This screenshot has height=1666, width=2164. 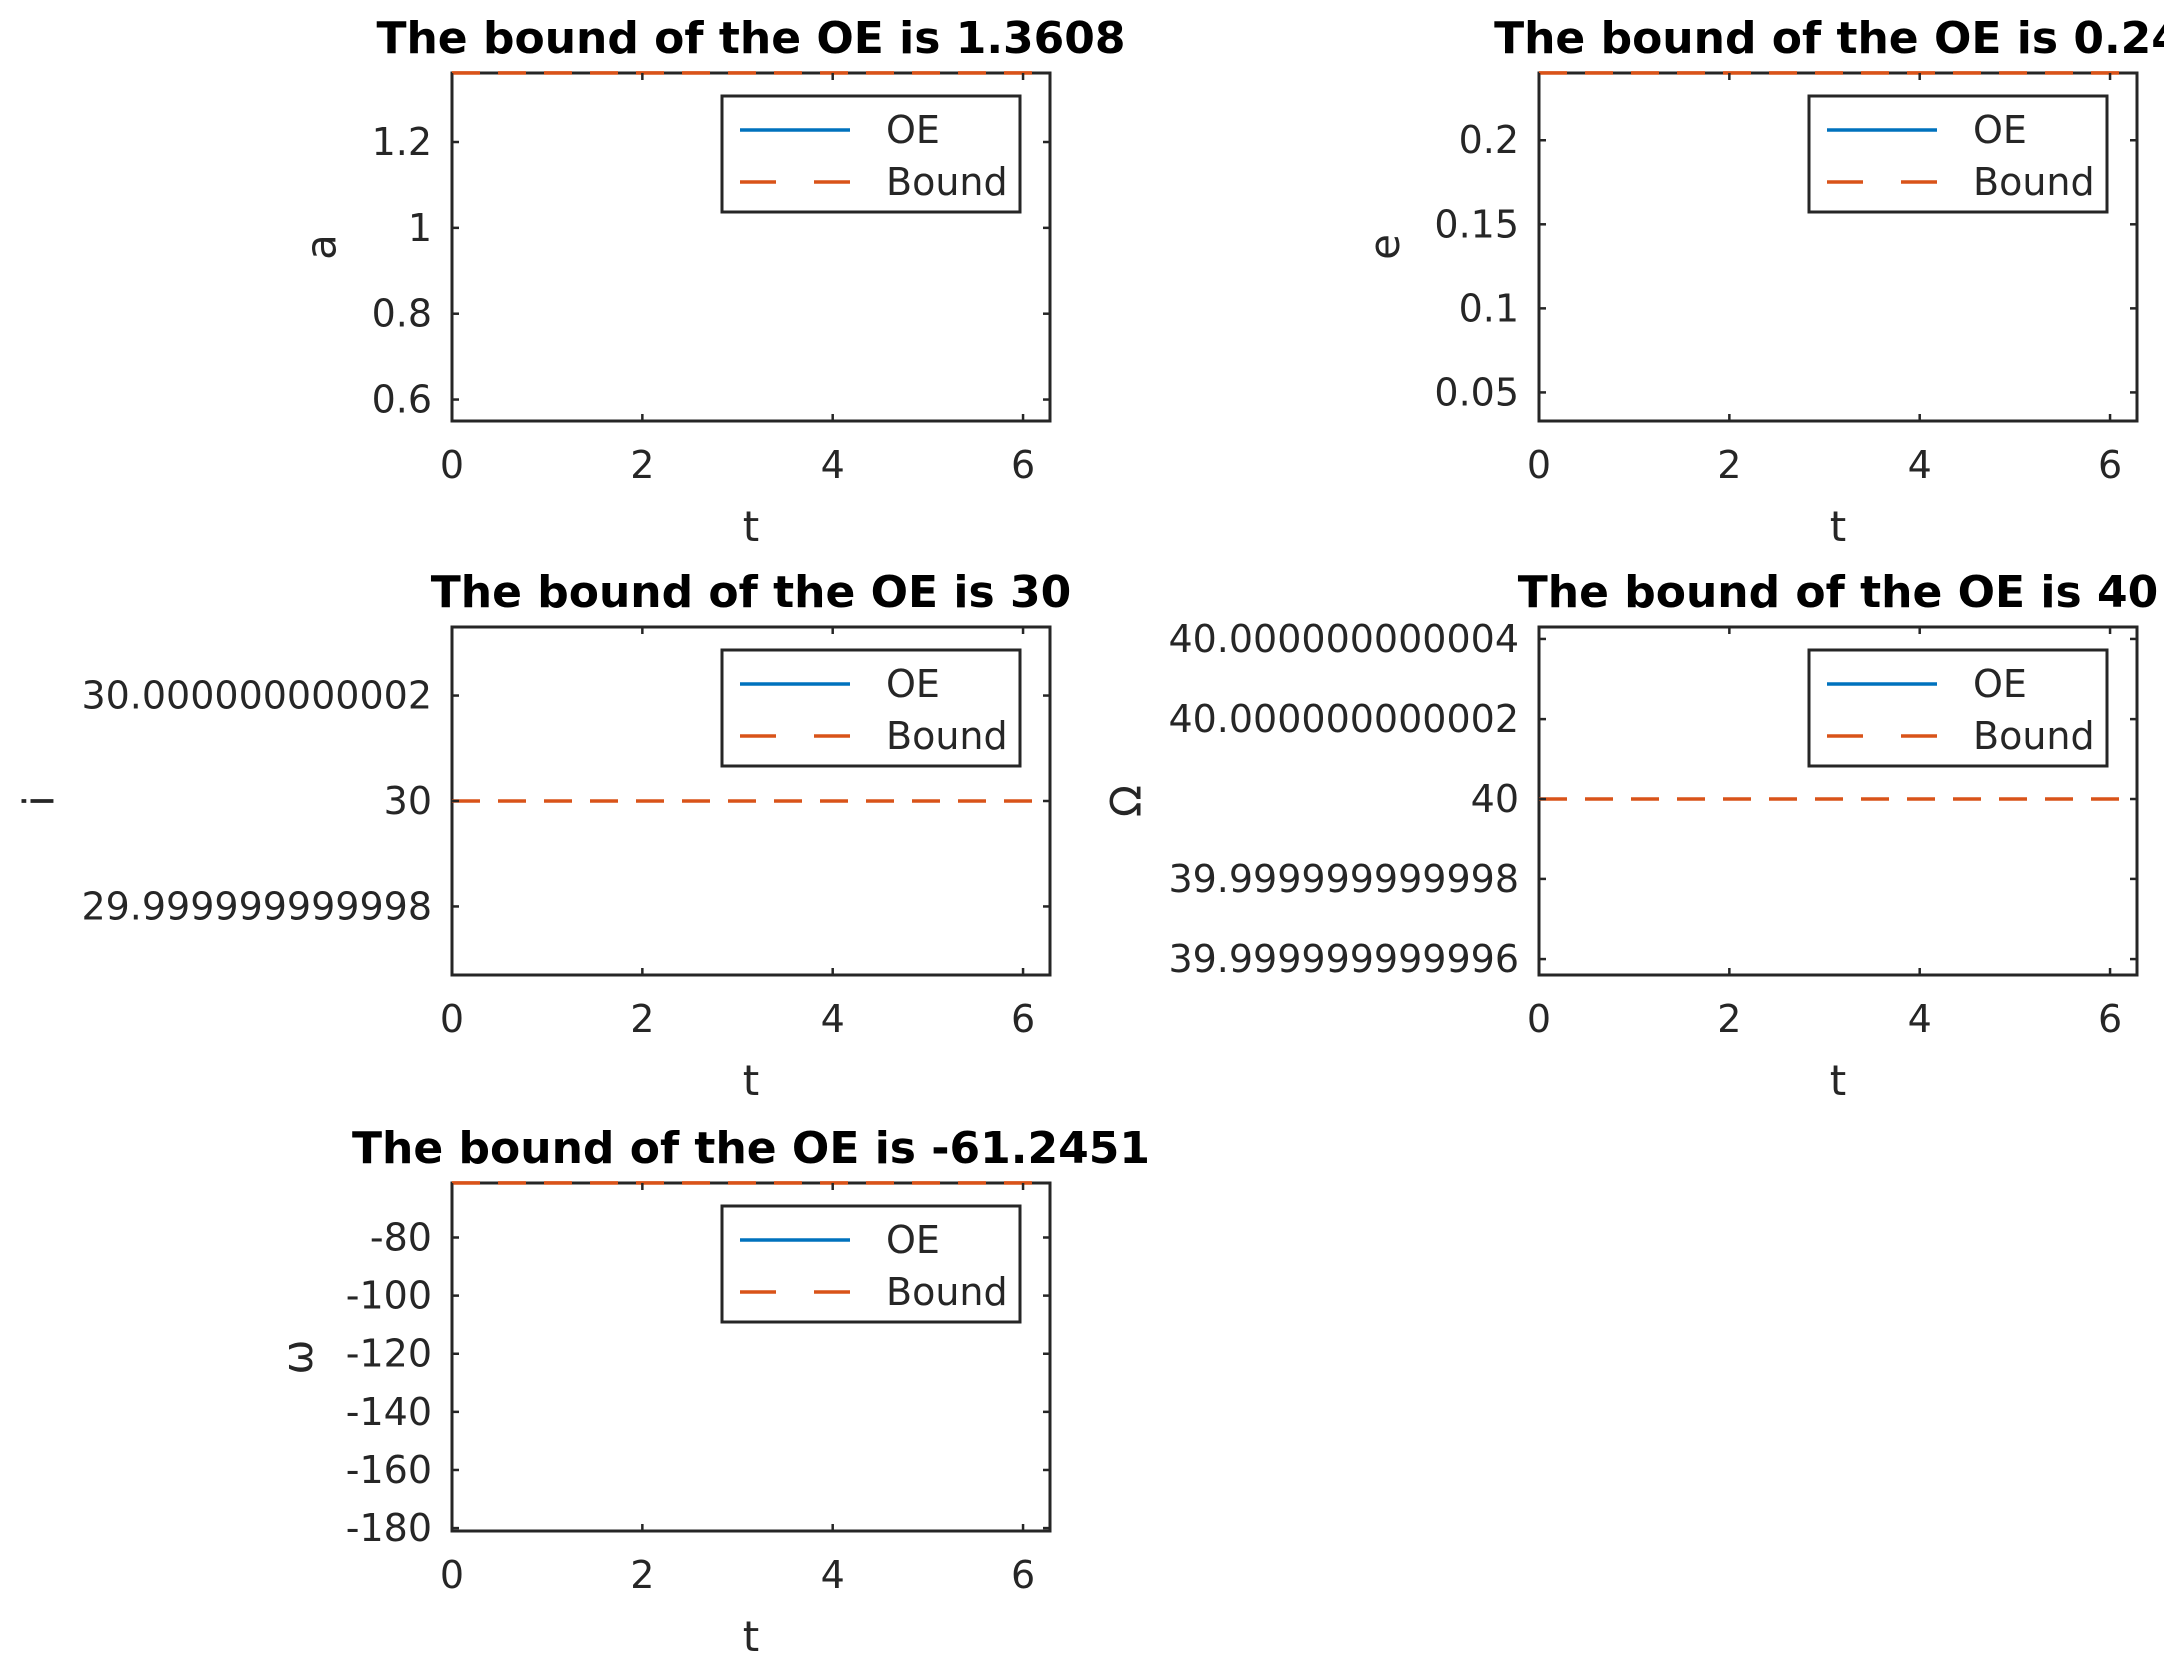 What do you see at coordinates (402, 314) in the screenshot?
I see `chart1-ytick-label-1: 0.8` at bounding box center [402, 314].